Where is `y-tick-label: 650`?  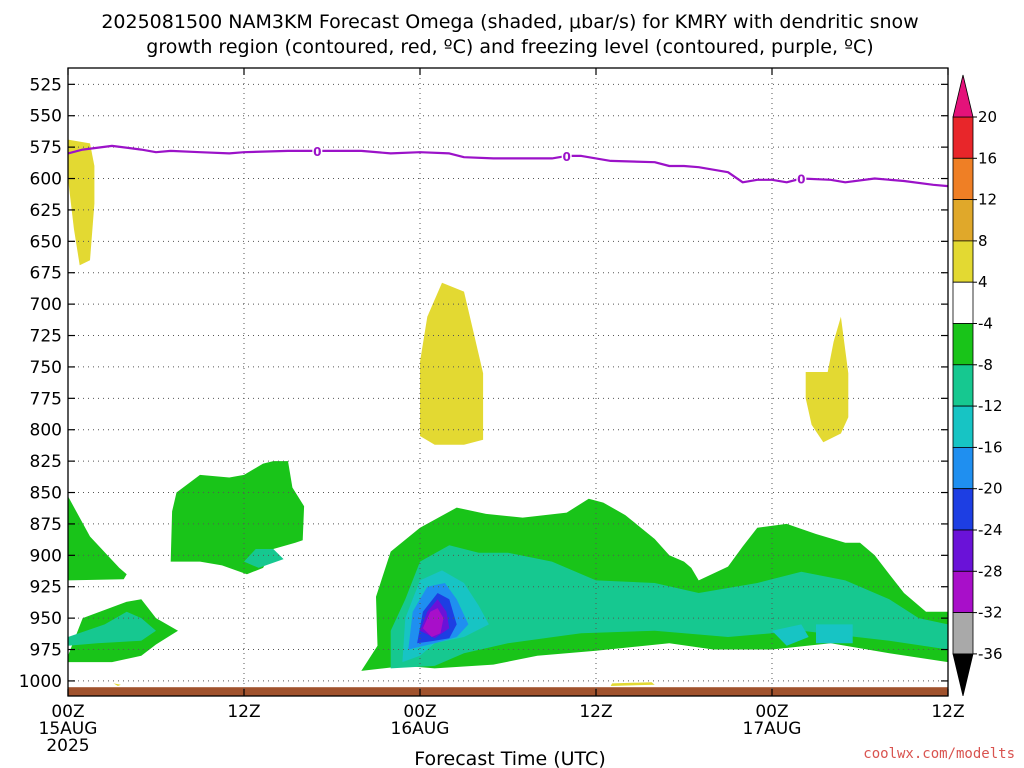 y-tick-label: 650 is located at coordinates (46, 242).